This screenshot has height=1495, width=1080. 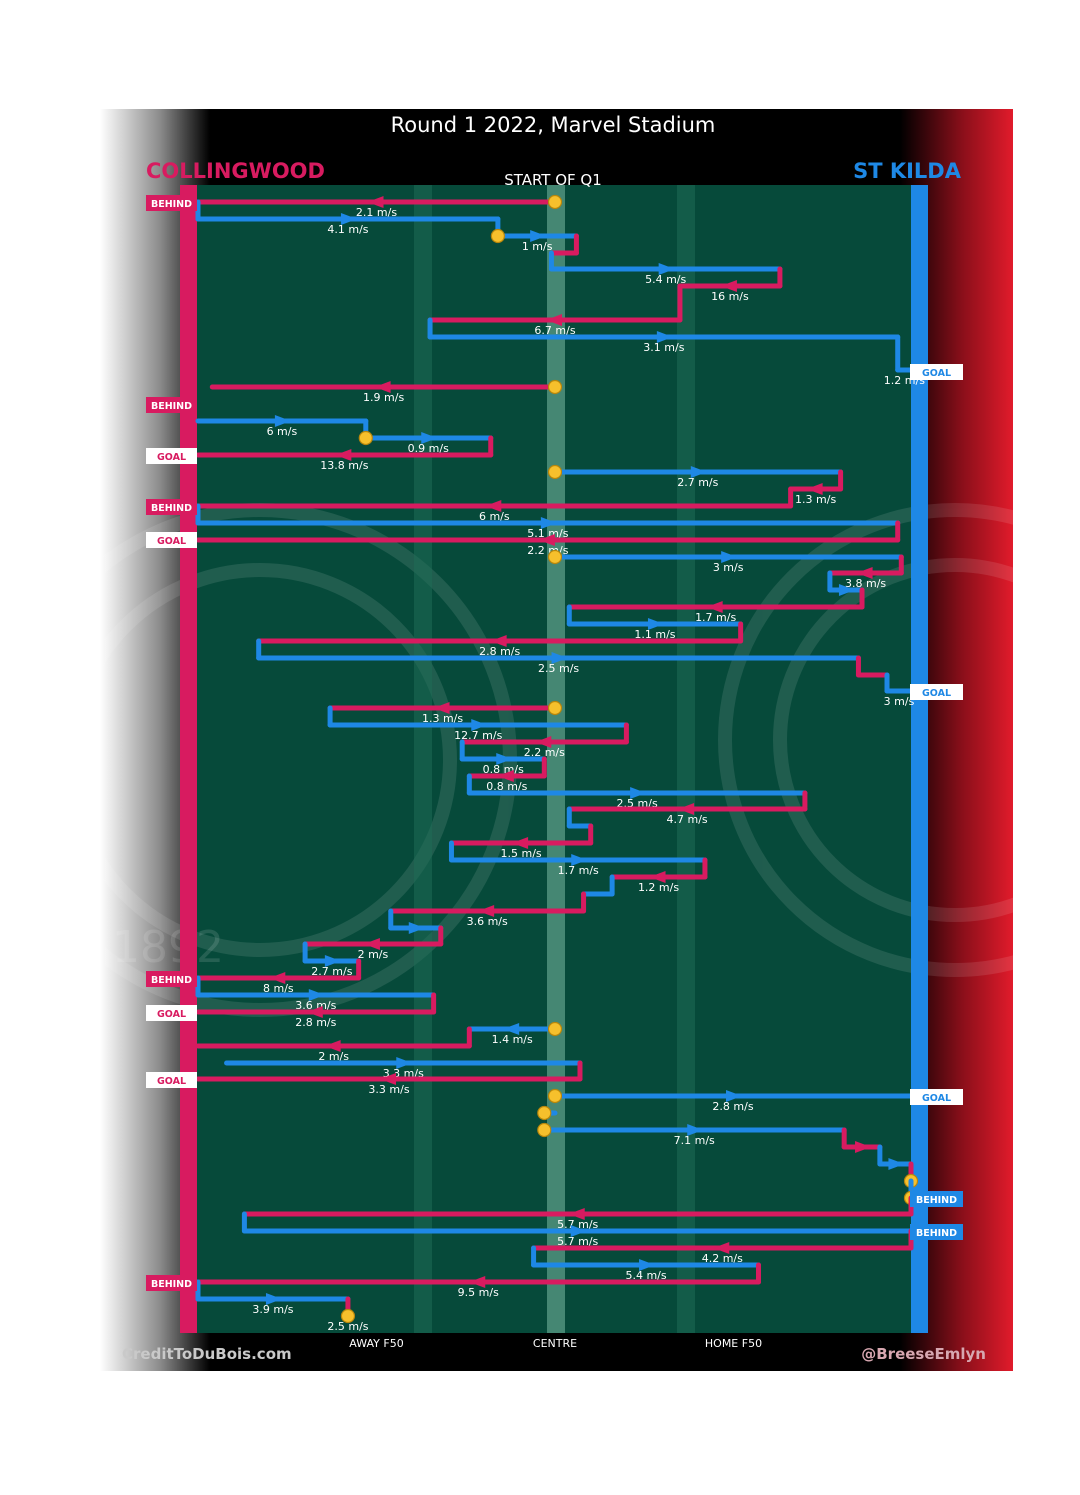 What do you see at coordinates (344, 465) in the screenshot?
I see `speed-label: 13.8 m/s` at bounding box center [344, 465].